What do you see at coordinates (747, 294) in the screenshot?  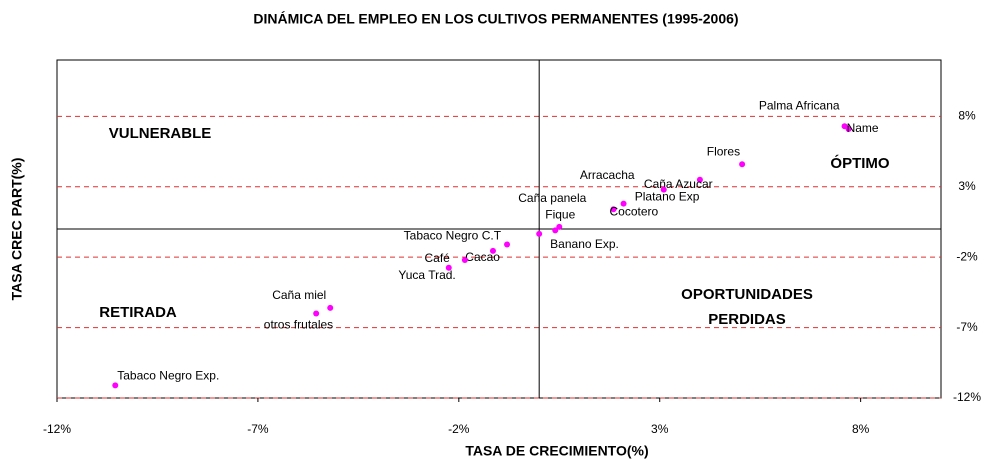 I see `quadrant-label: OPORTUNIDADES` at bounding box center [747, 294].